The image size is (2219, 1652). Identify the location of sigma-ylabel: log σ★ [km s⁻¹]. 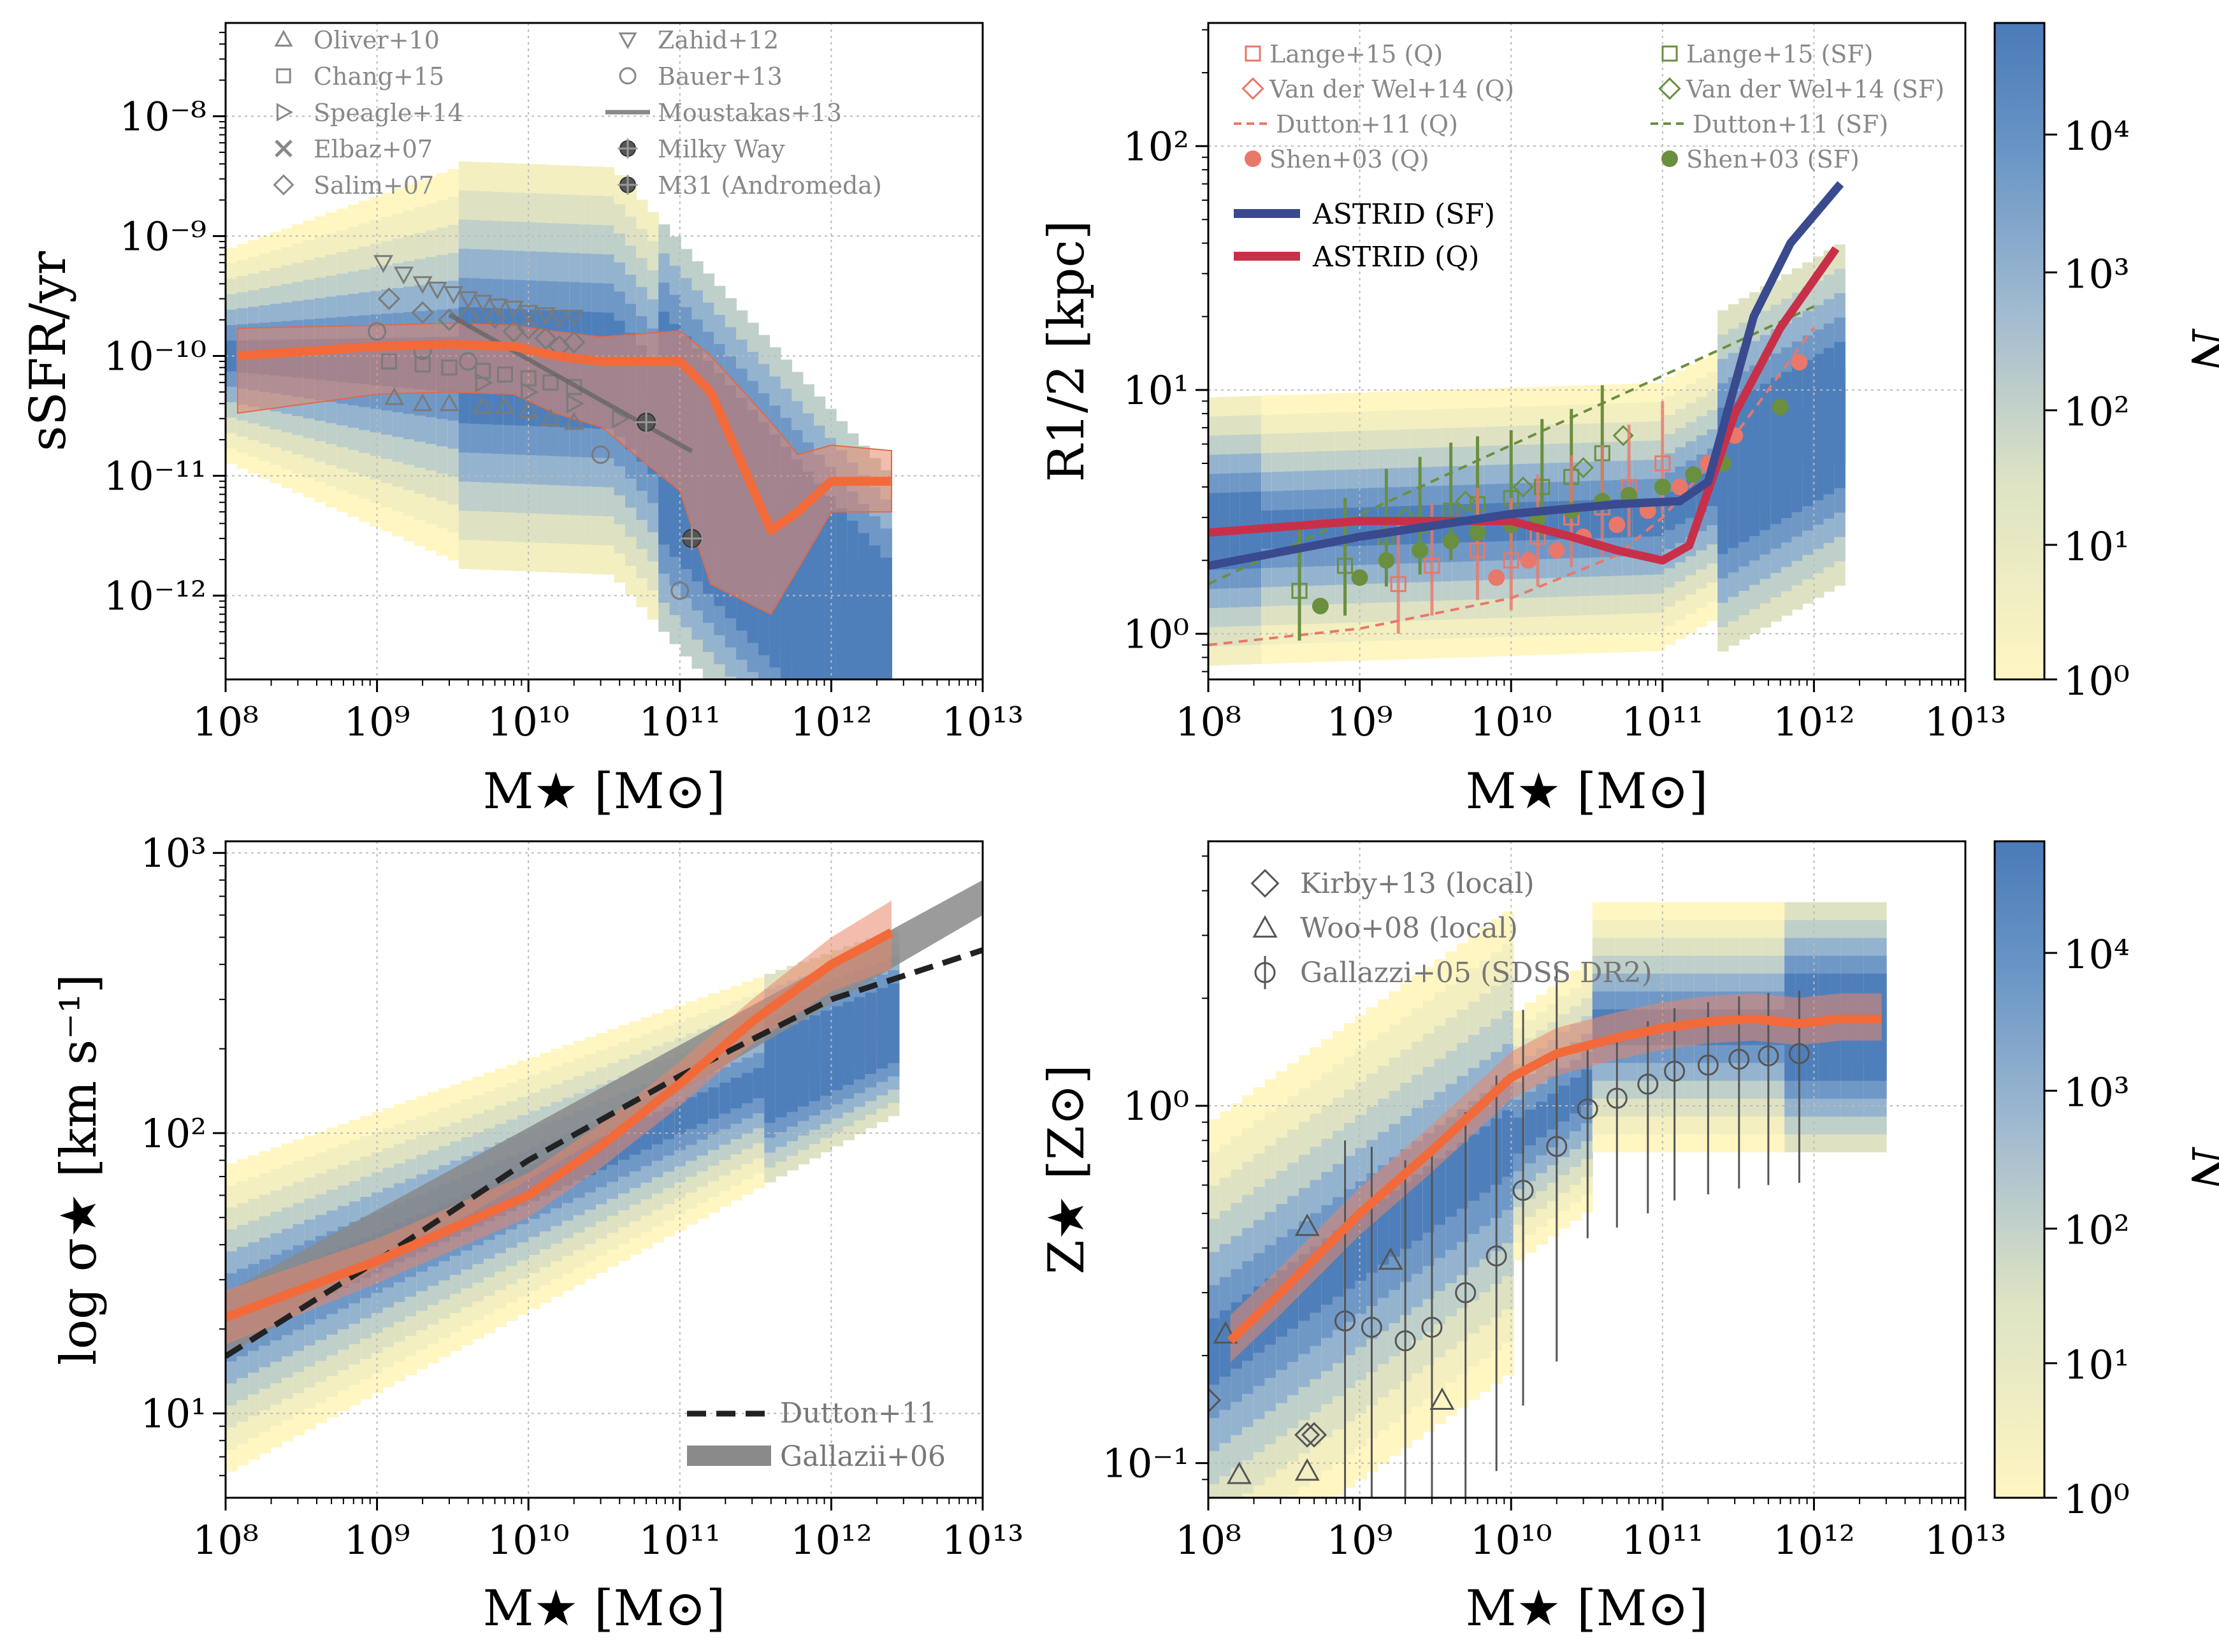
(79, 1169).